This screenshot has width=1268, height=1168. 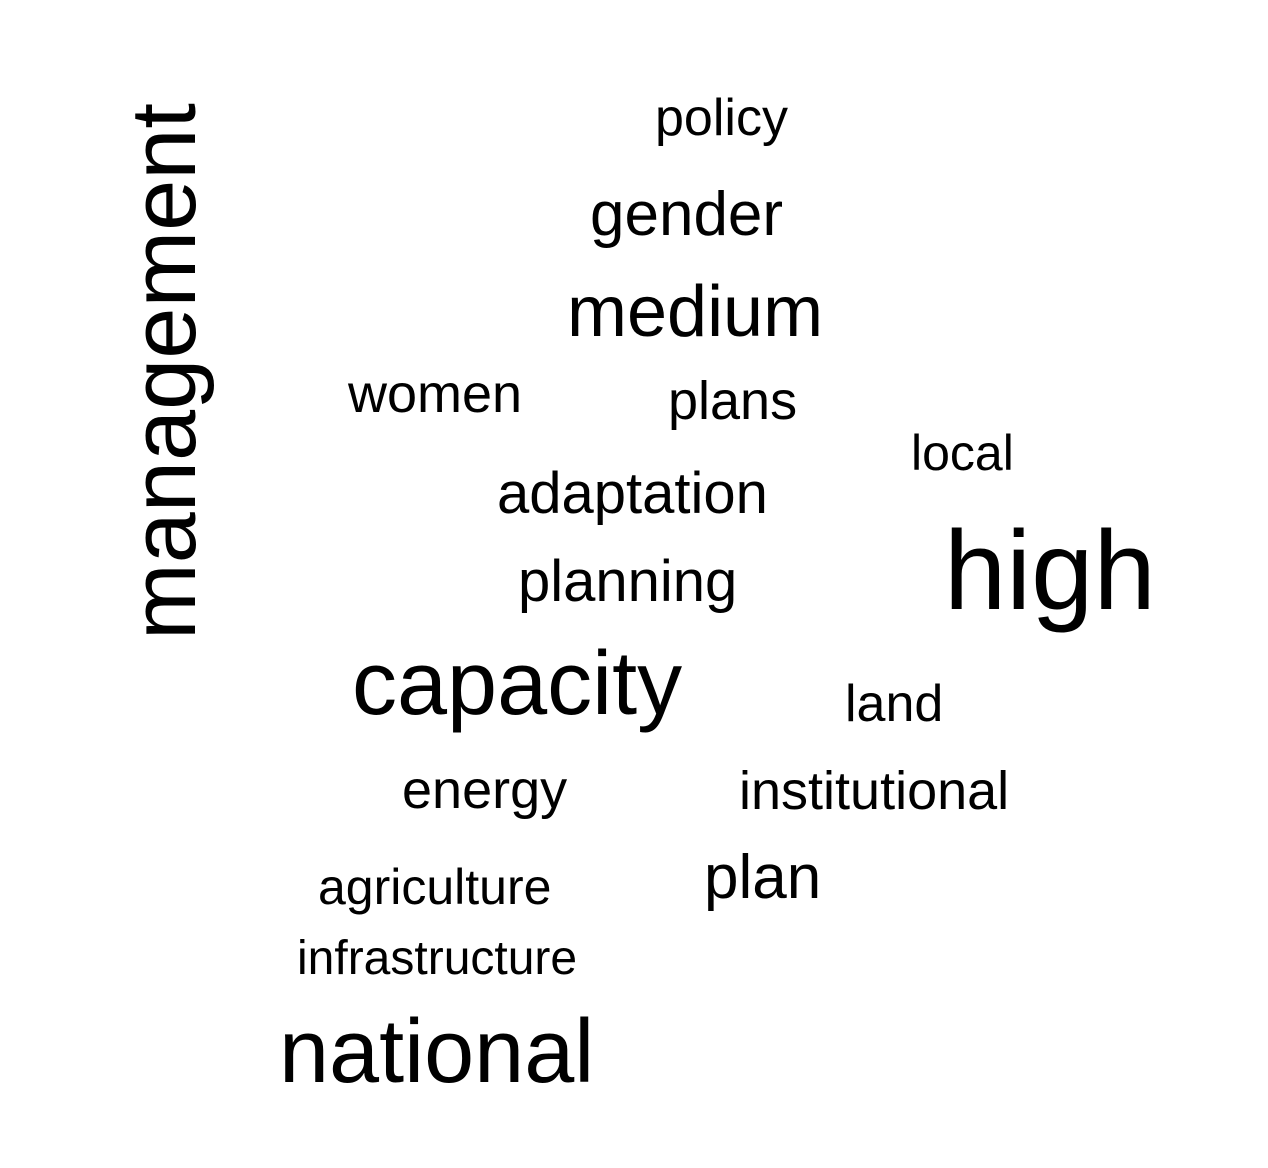 What do you see at coordinates (687, 214) in the screenshot?
I see `word-gender: gender` at bounding box center [687, 214].